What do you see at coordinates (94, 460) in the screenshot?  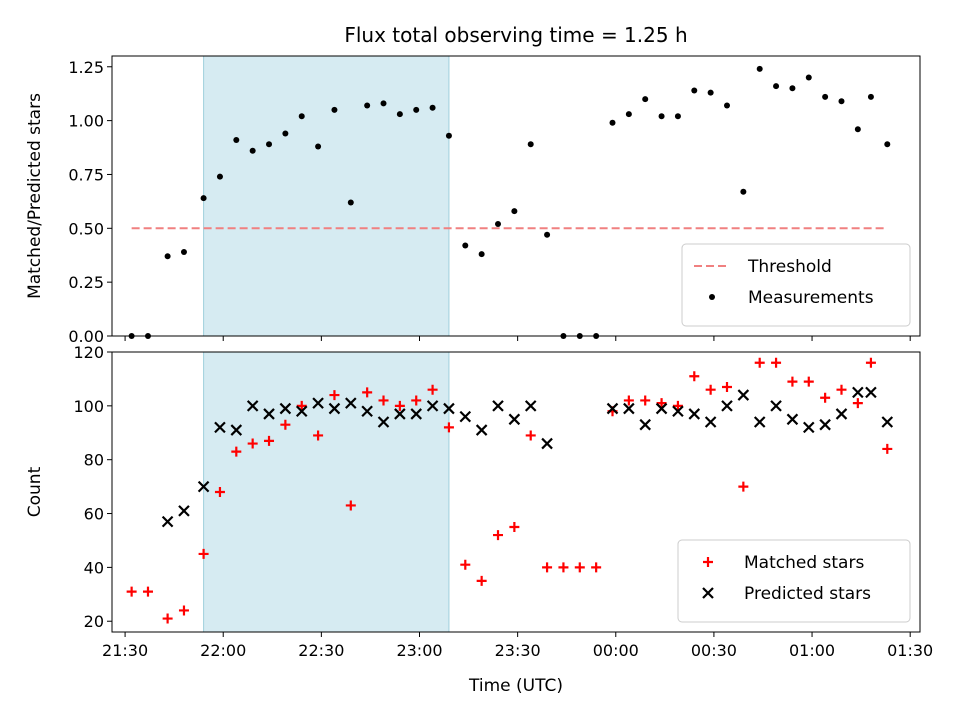 I see `y-tick-label: 80` at bounding box center [94, 460].